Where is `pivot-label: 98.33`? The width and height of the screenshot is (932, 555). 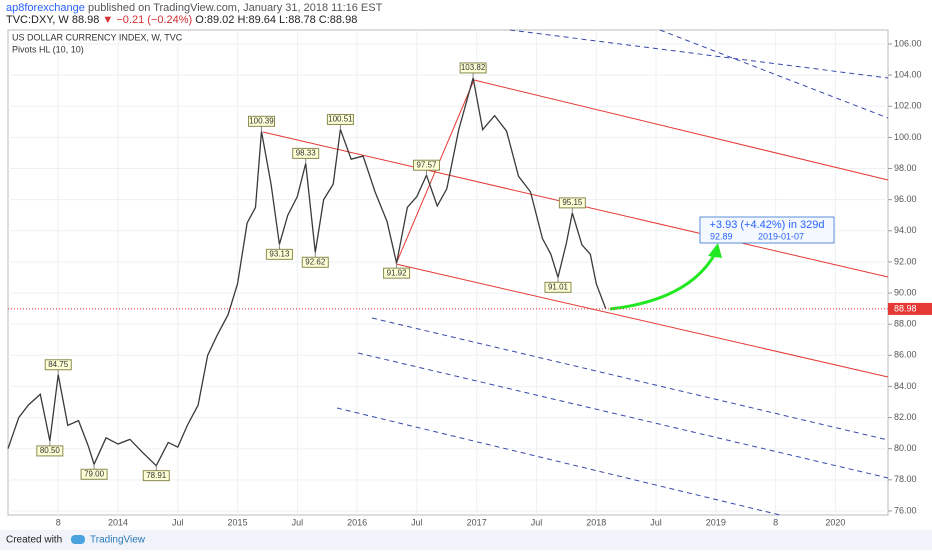
pivot-label: 98.33 is located at coordinates (306, 152).